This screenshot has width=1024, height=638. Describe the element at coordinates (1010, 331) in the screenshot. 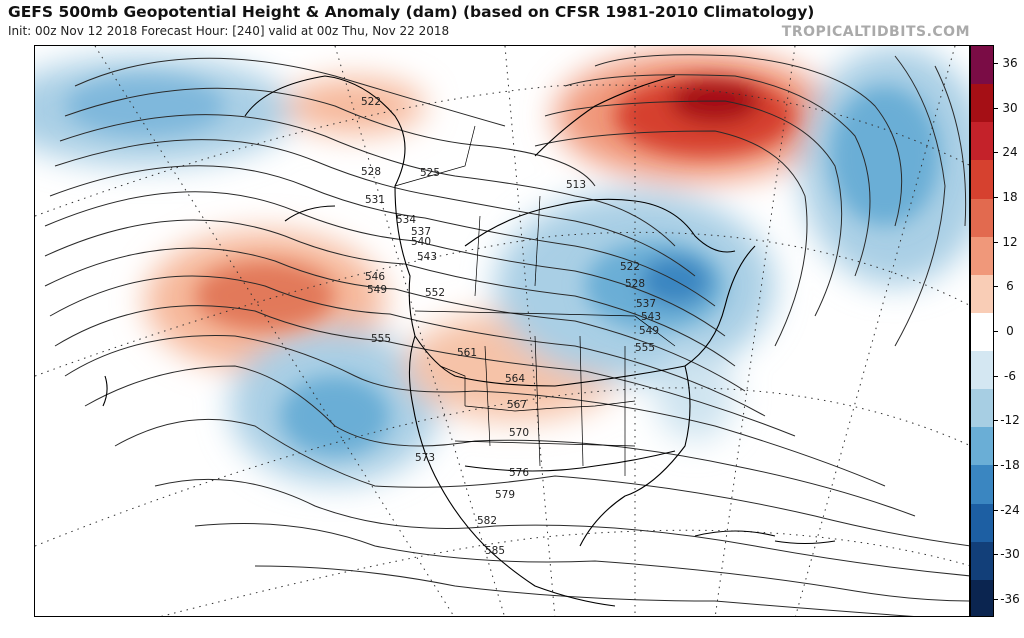

I see `colorbar-label: 0` at that location.